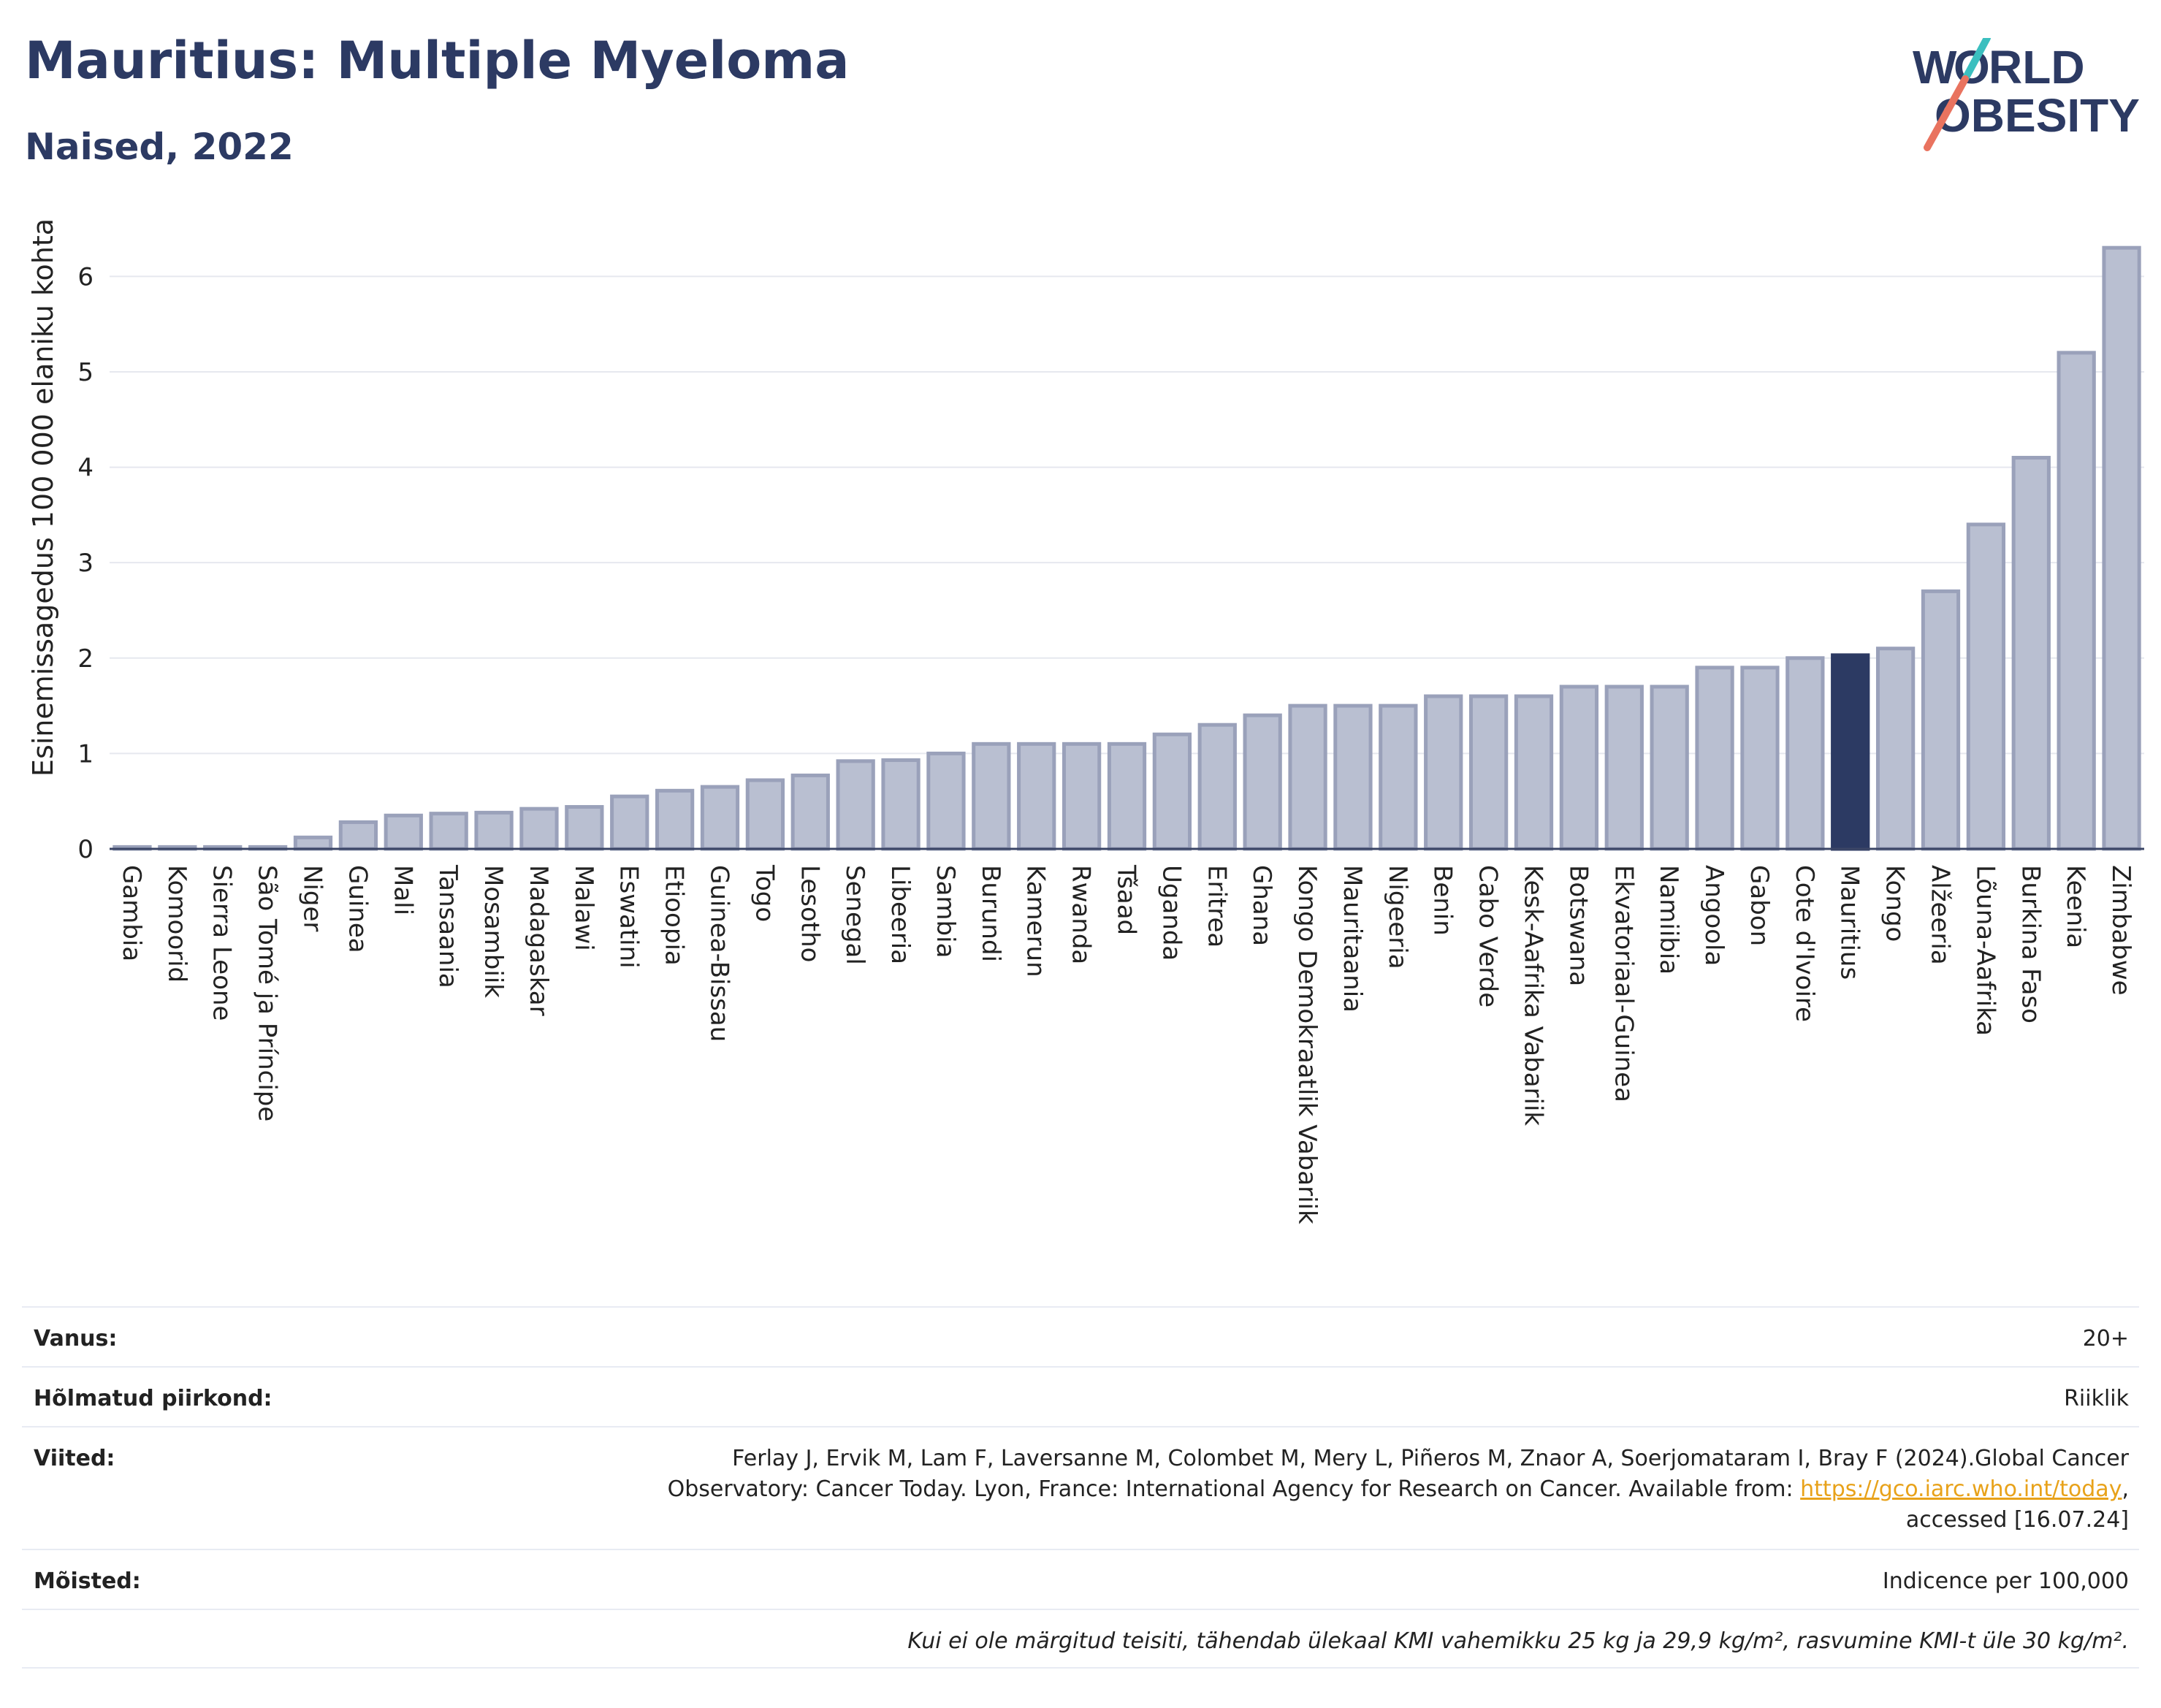  What do you see at coordinates (629, 917) in the screenshot?
I see `x-tick-label: Eswatini` at bounding box center [629, 917].